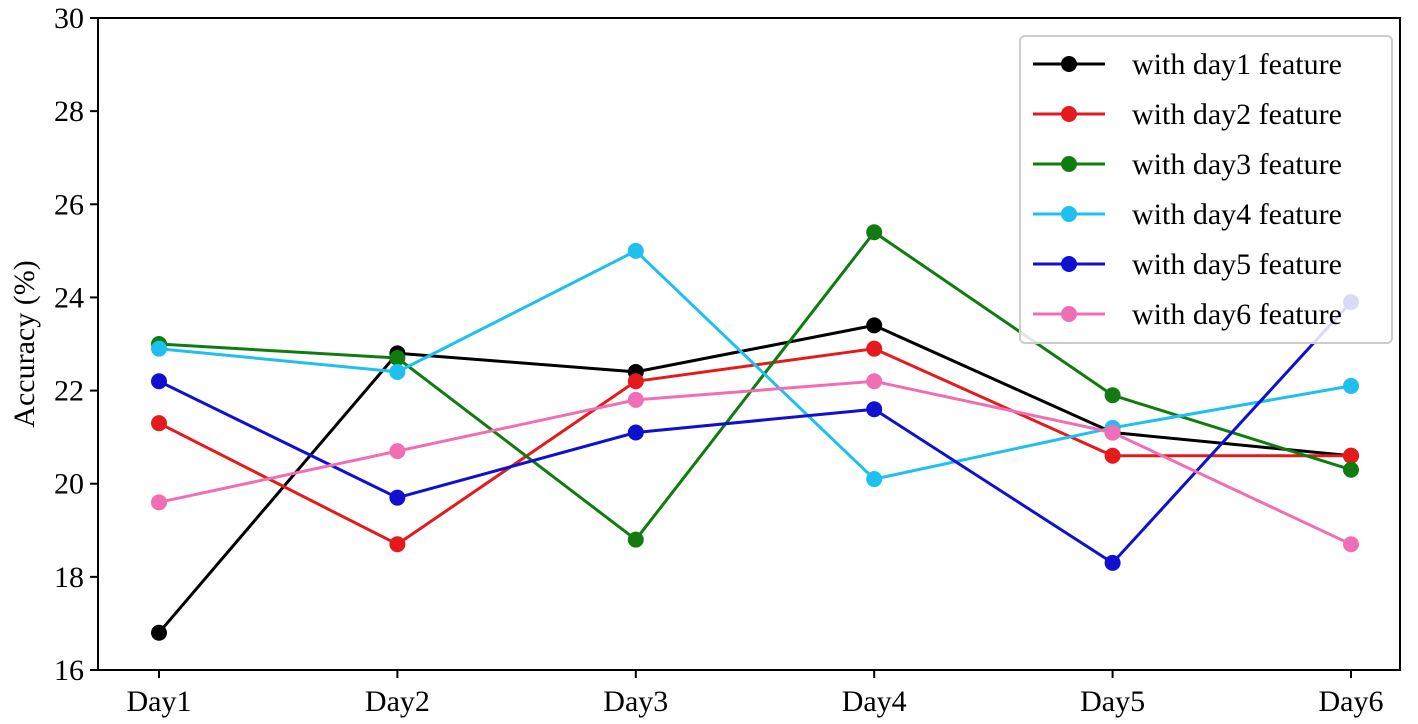 The height and width of the screenshot is (724, 1418). What do you see at coordinates (635, 701) in the screenshot?
I see `x-tick-label: Day3` at bounding box center [635, 701].